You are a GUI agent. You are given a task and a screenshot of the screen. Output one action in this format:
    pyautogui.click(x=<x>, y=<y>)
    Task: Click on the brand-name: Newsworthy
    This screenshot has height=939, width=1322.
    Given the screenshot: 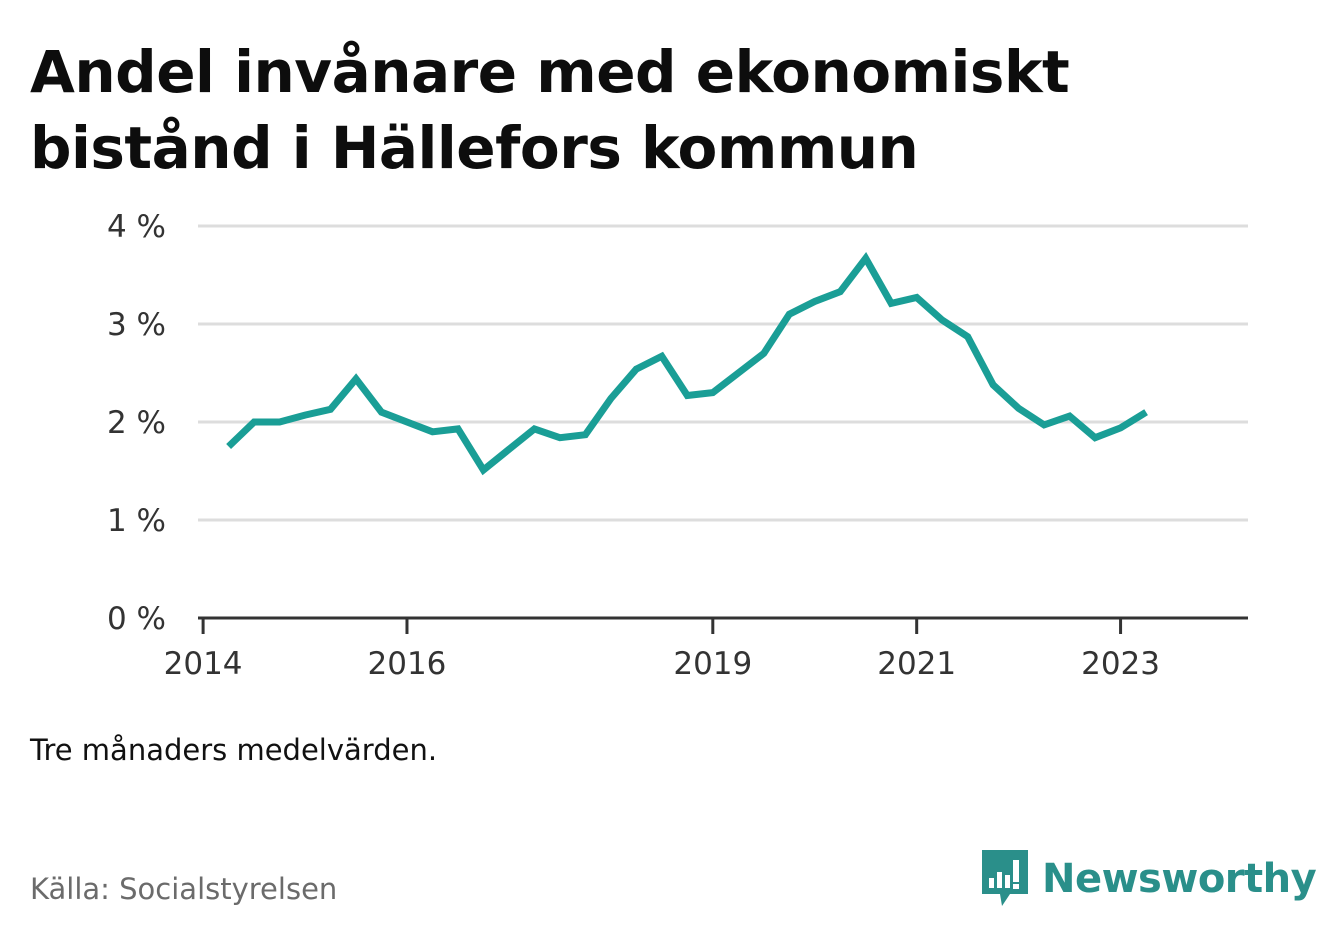 What is the action you would take?
    pyautogui.click(x=1179, y=879)
    